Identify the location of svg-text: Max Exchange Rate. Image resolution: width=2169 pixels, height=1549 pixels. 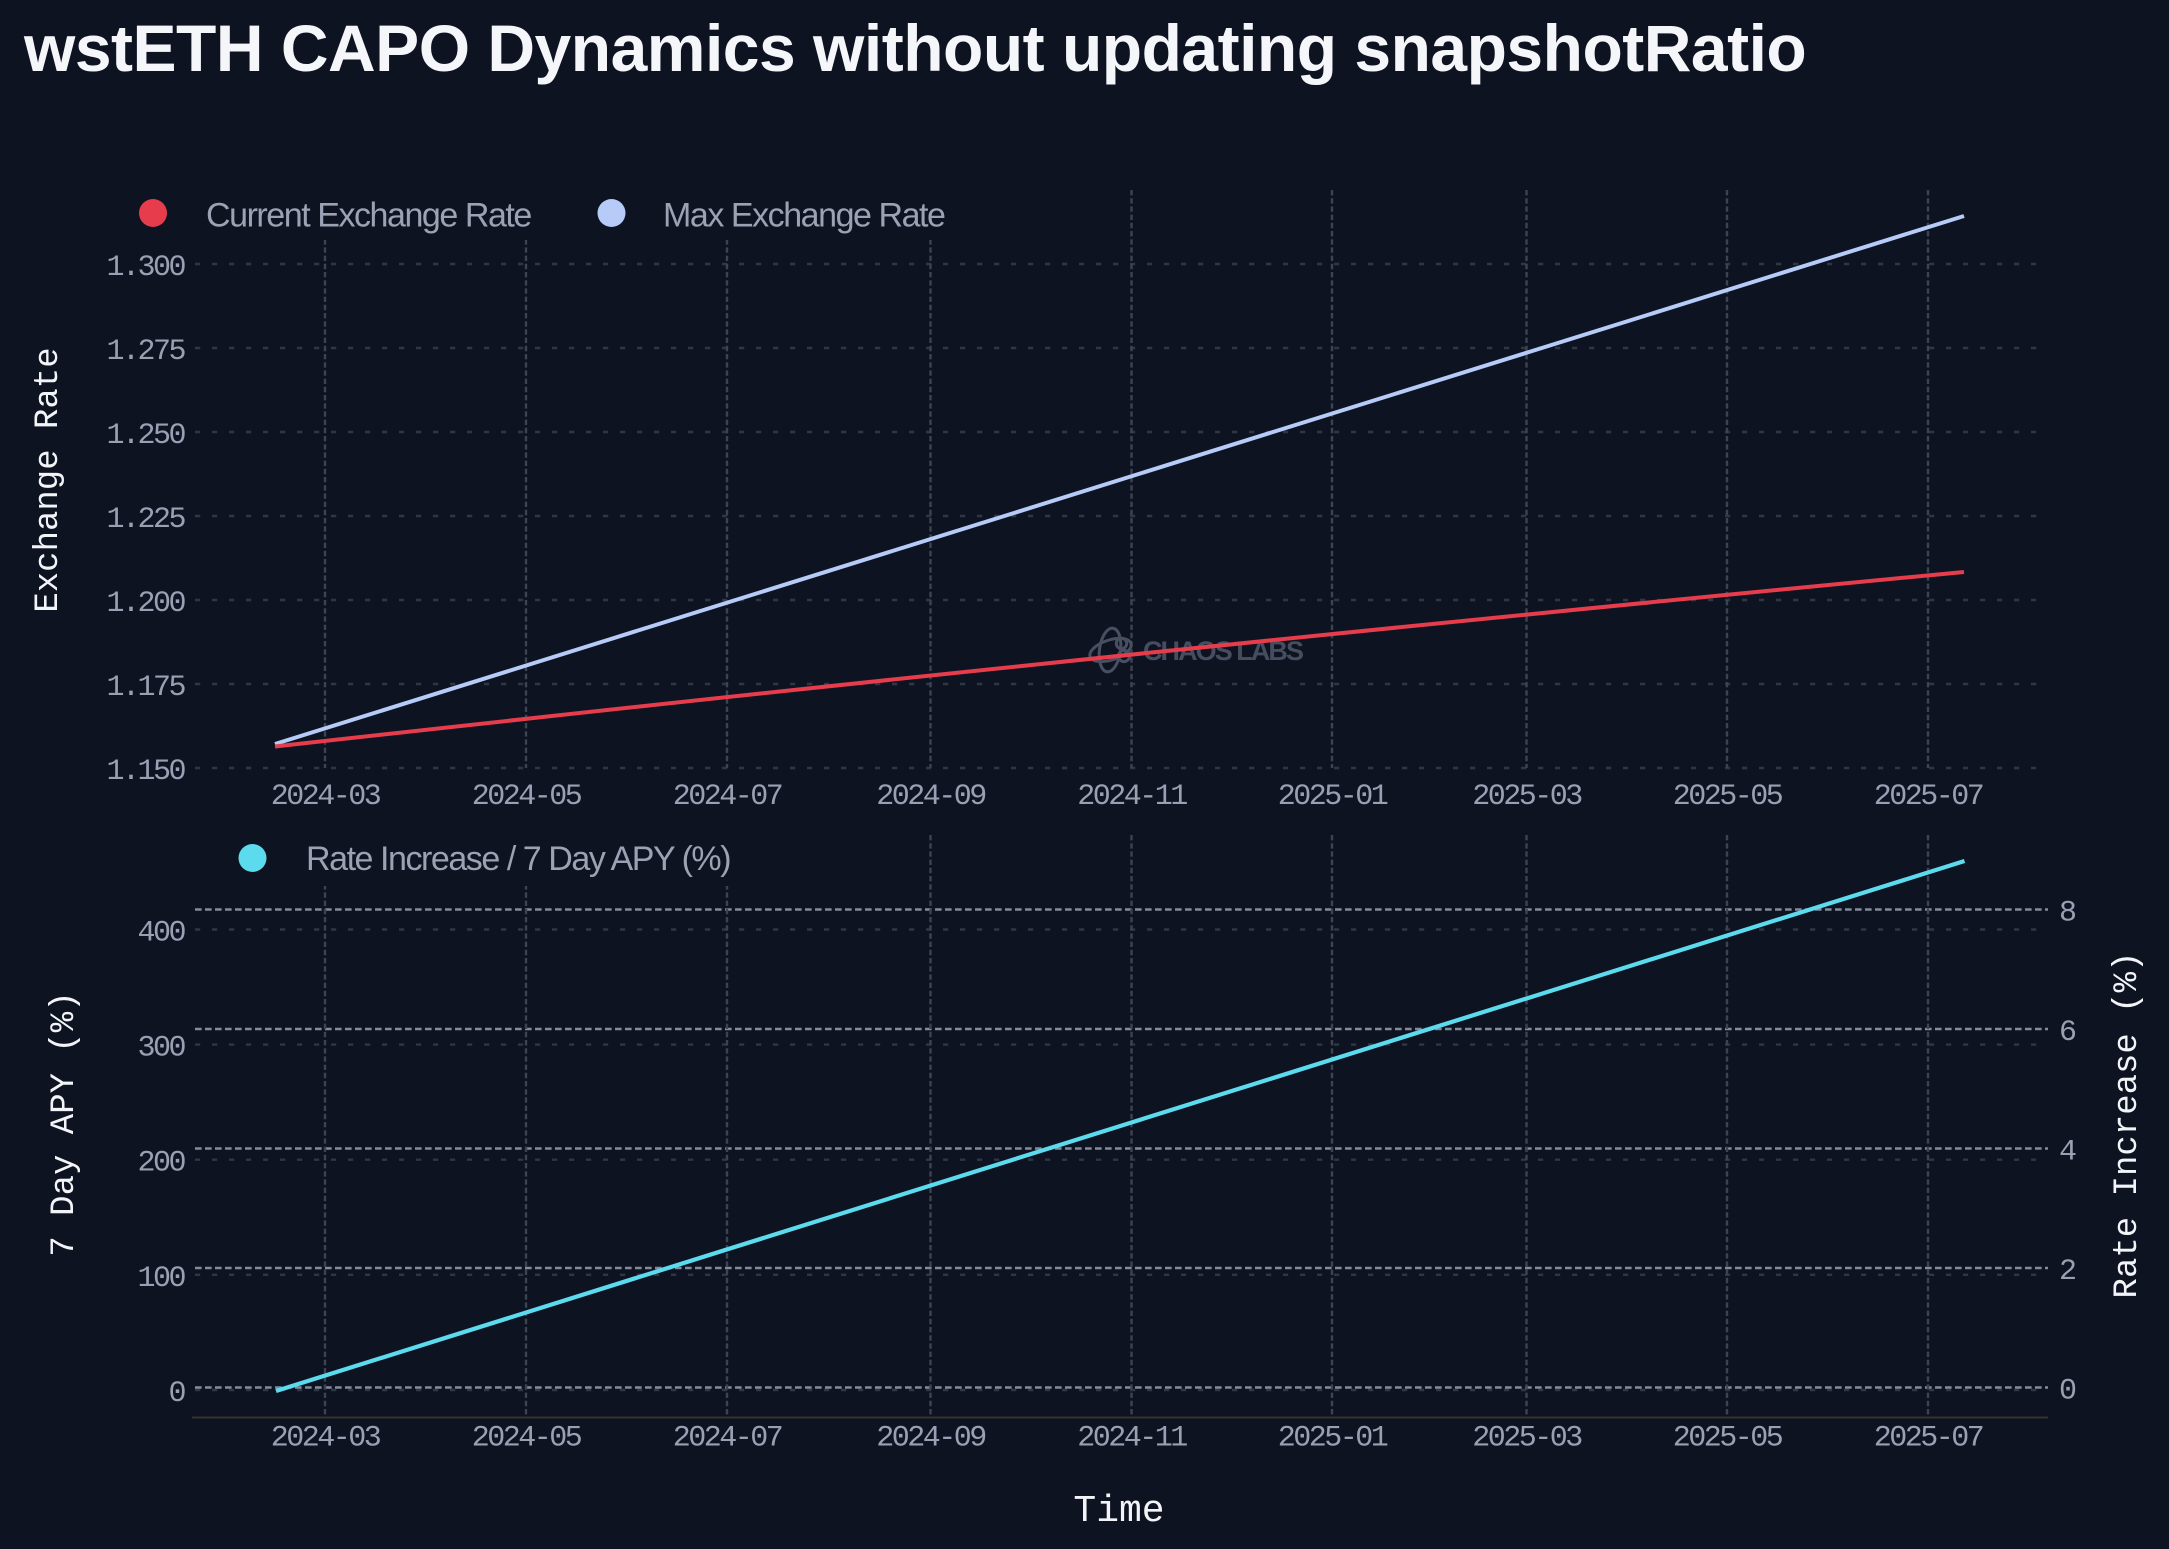
(804, 216).